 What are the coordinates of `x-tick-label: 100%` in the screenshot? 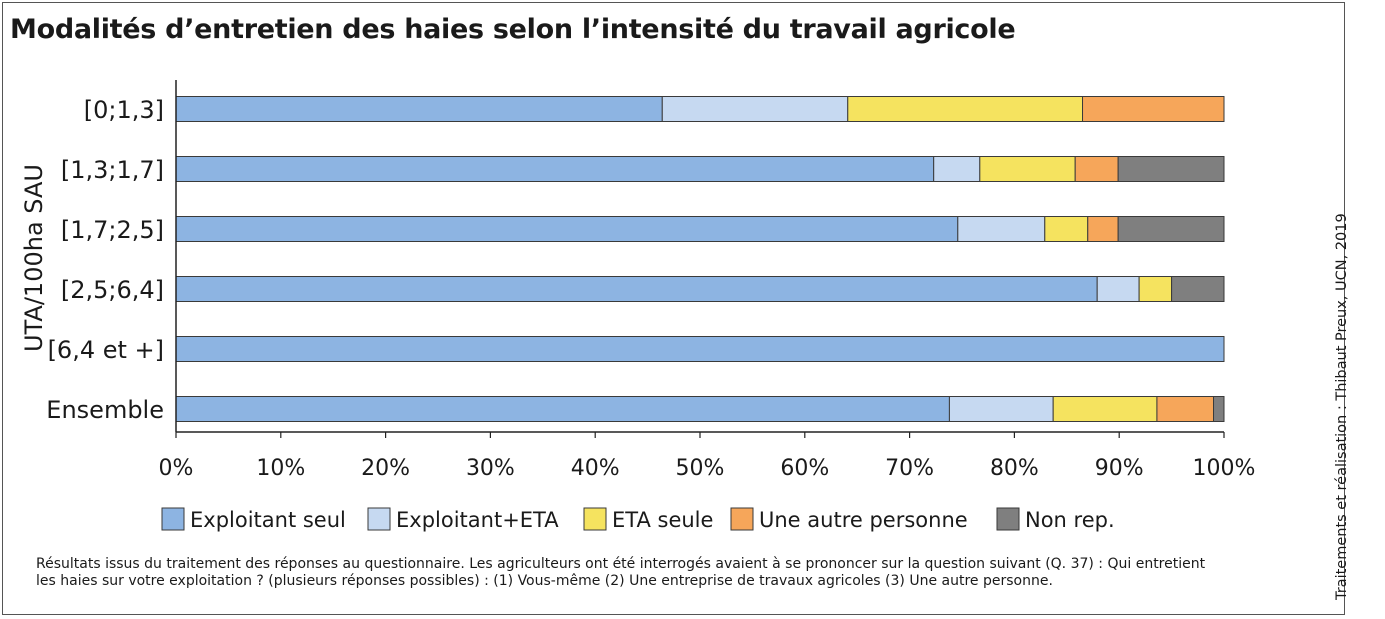 It's located at (1224, 468).